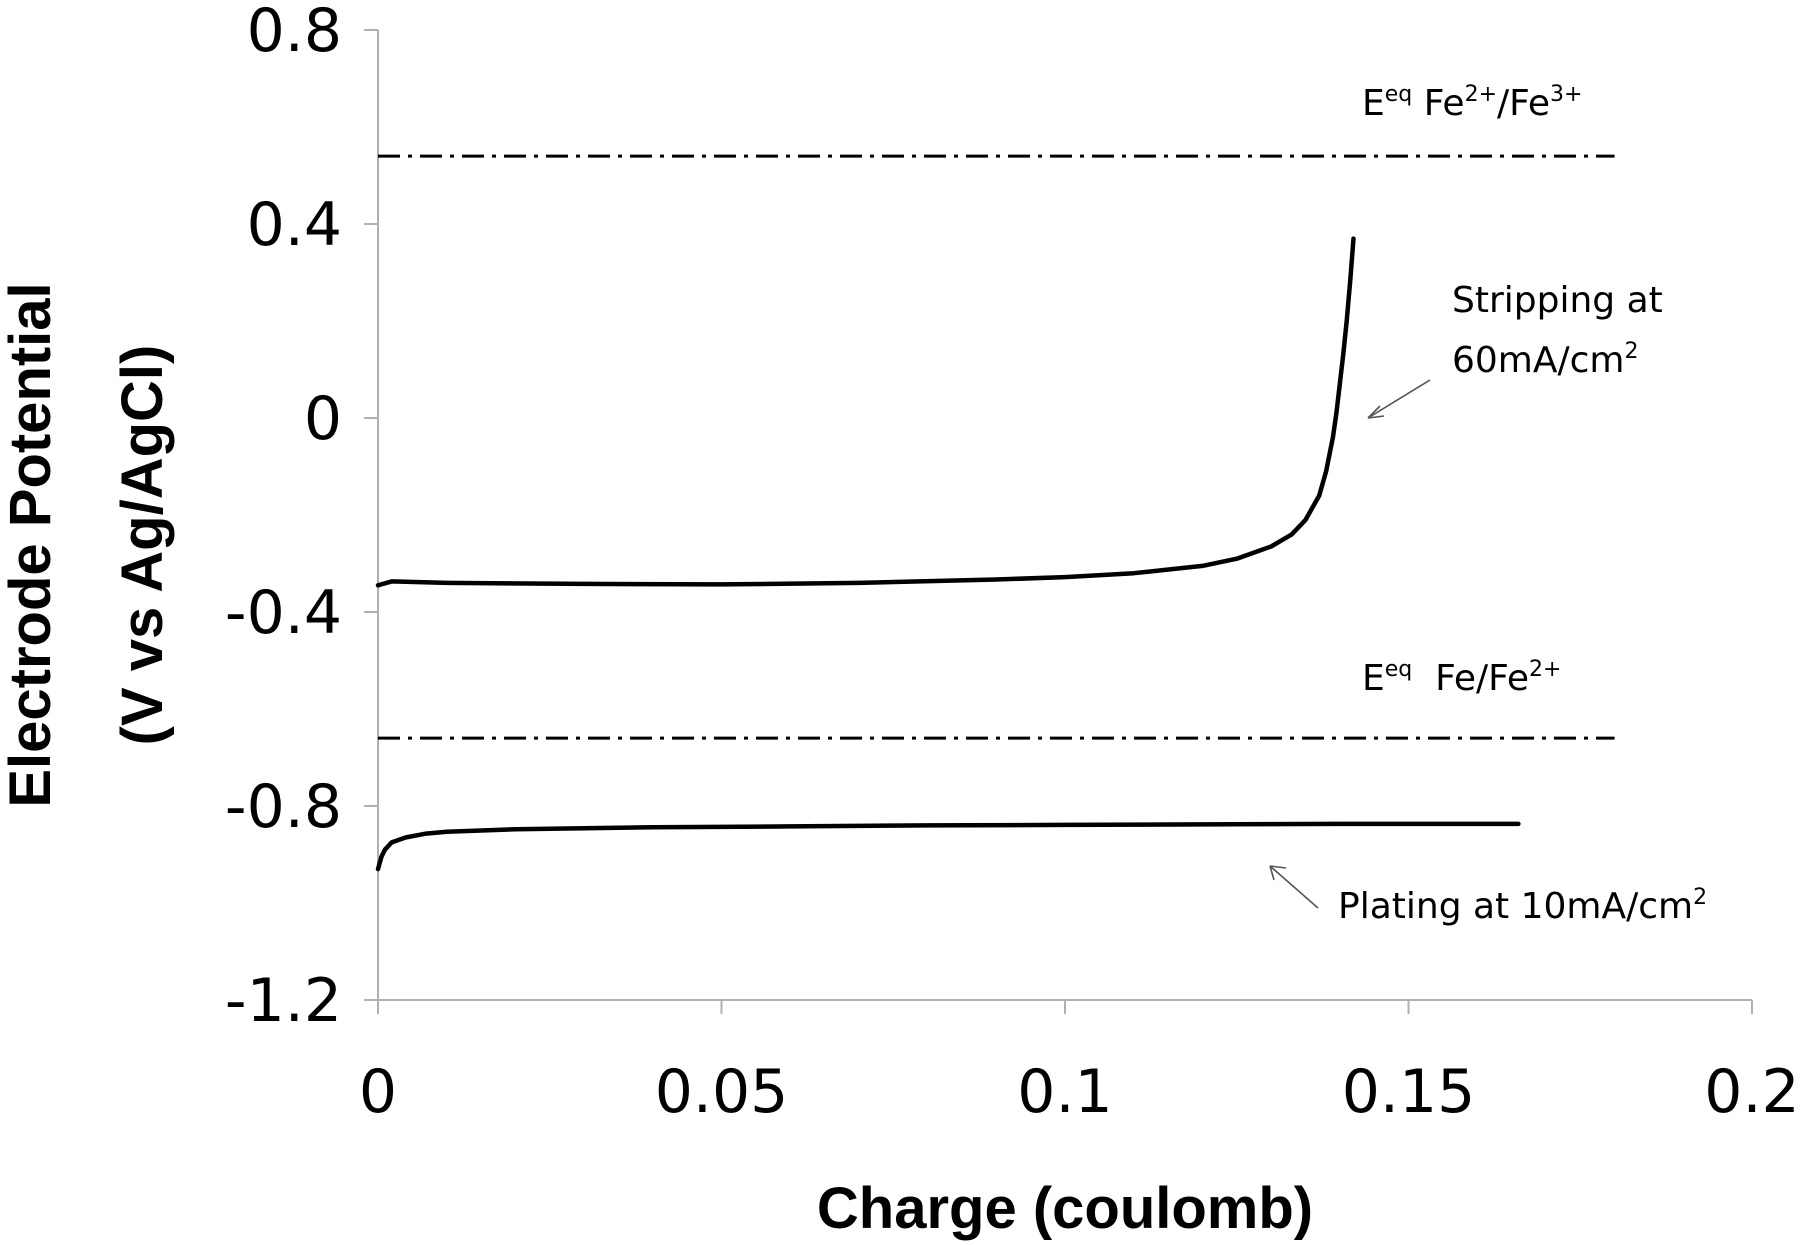 This screenshot has width=1800, height=1245. What do you see at coordinates (283, 1001) in the screenshot?
I see `y-tick-label: -1.2` at bounding box center [283, 1001].